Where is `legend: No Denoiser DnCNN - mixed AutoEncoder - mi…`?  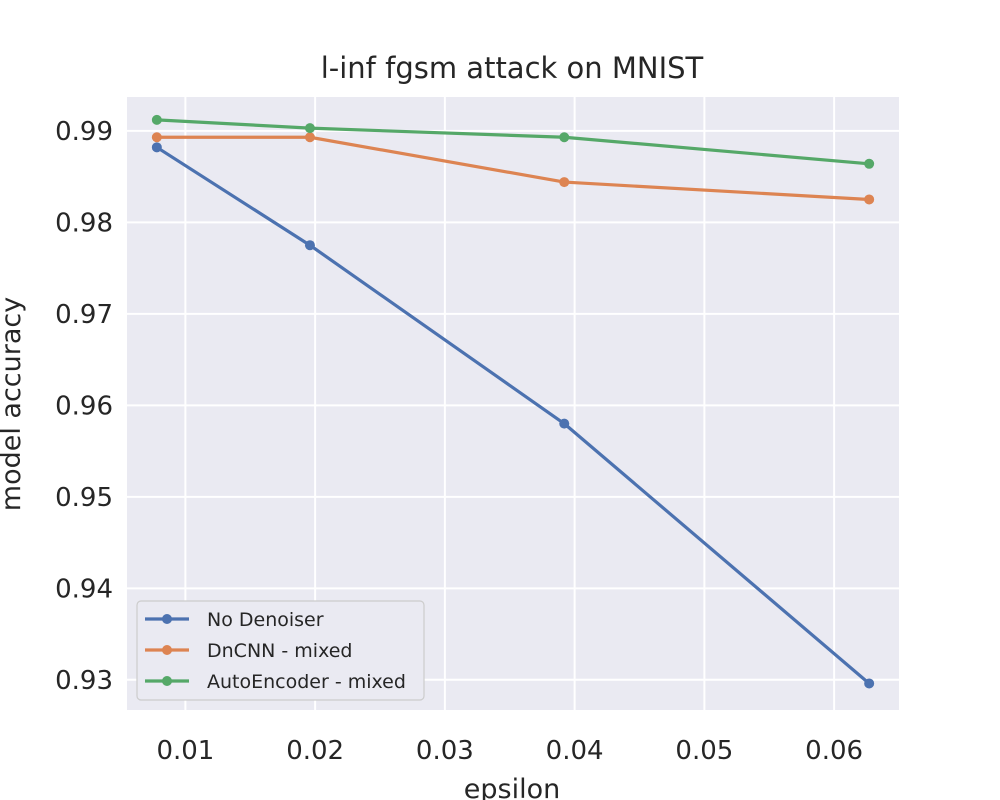
legend: No Denoiser DnCNN - mixed AutoEncoder - mi… is located at coordinates (280, 650).